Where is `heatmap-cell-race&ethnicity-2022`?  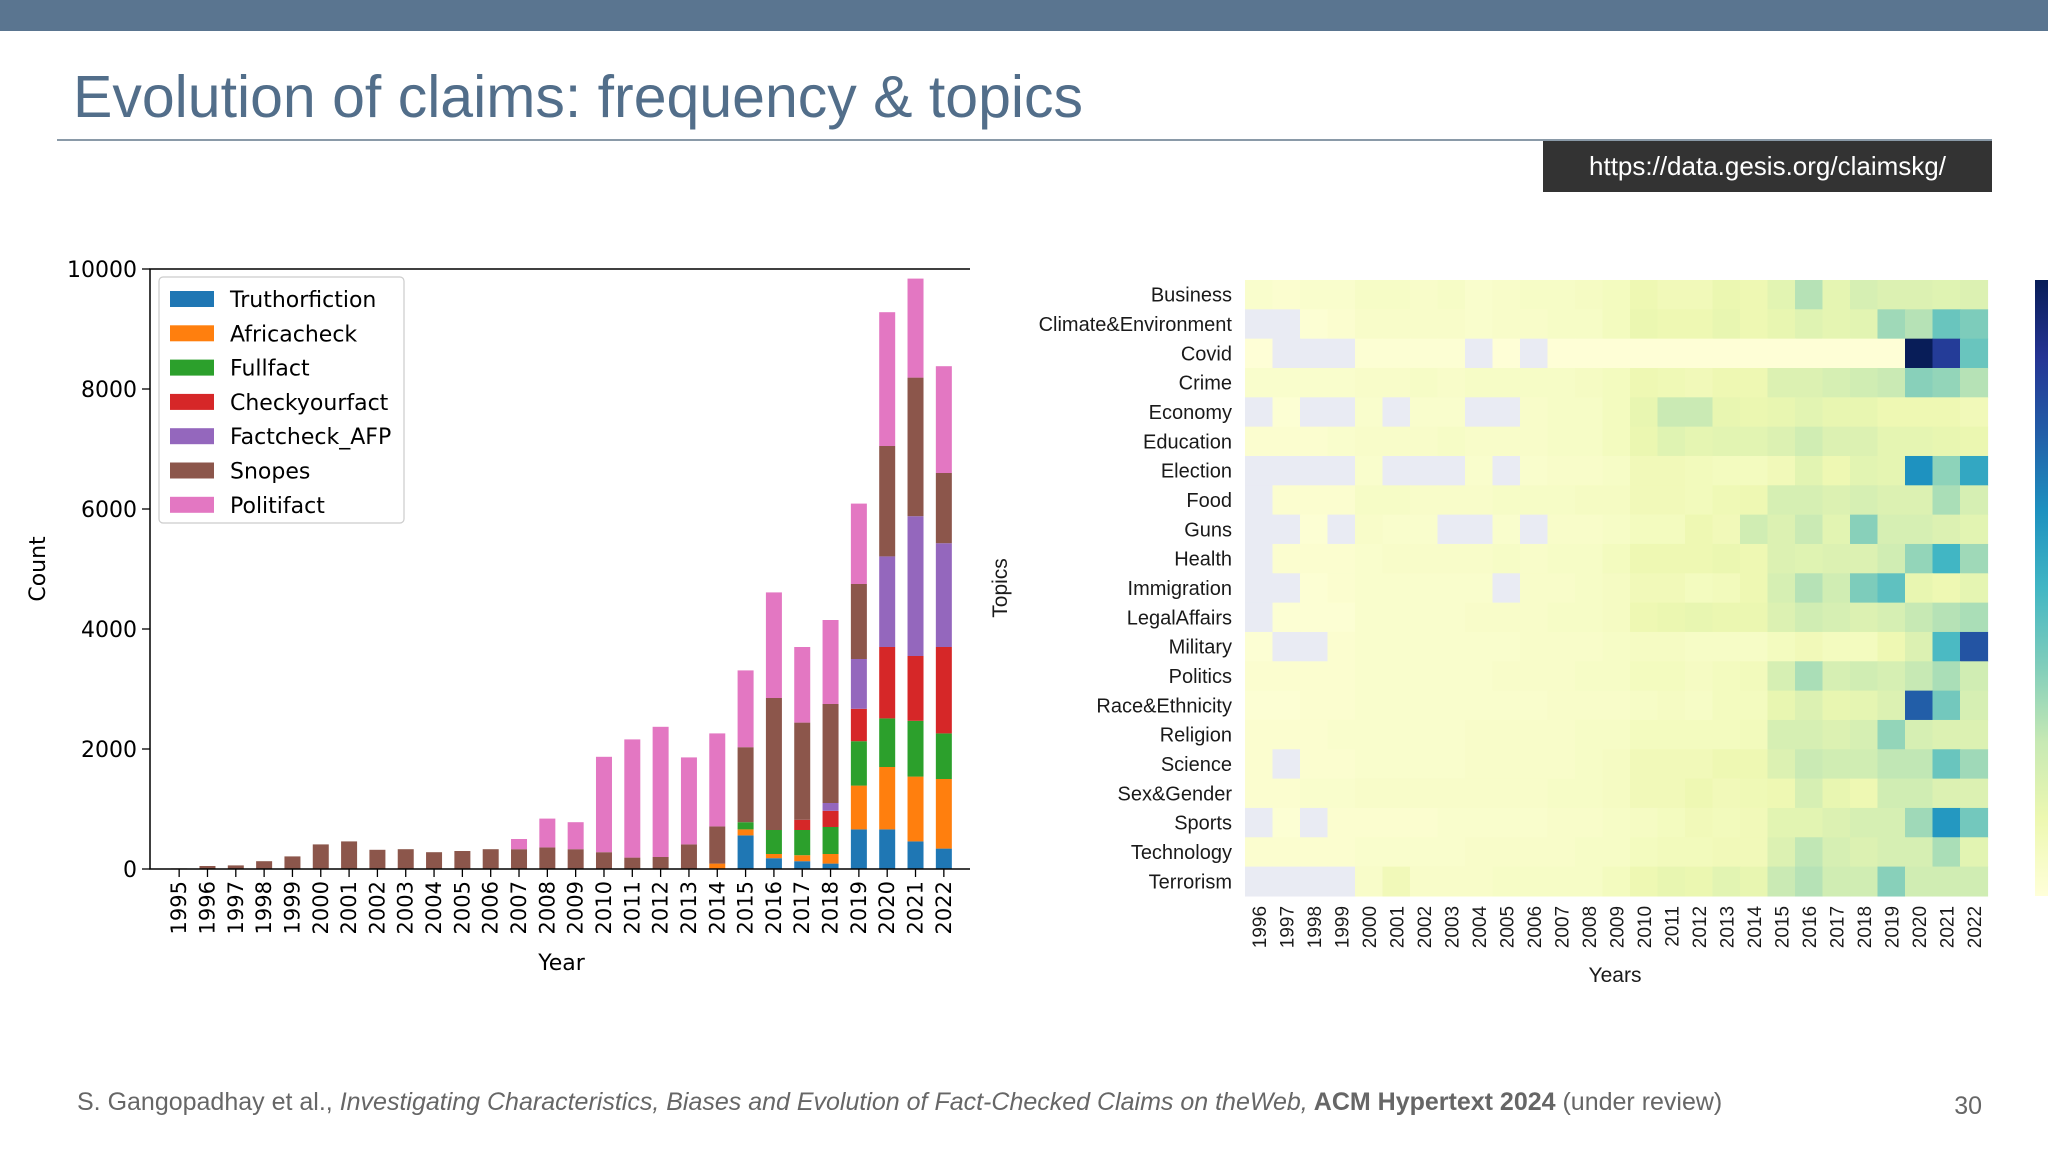 heatmap-cell-race&ethnicity-2022 is located at coordinates (1974, 705).